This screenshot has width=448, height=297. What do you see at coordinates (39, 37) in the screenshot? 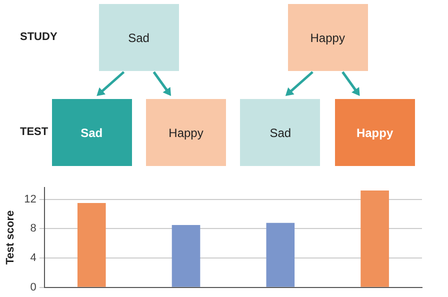
I see `text: STUDY` at bounding box center [39, 37].